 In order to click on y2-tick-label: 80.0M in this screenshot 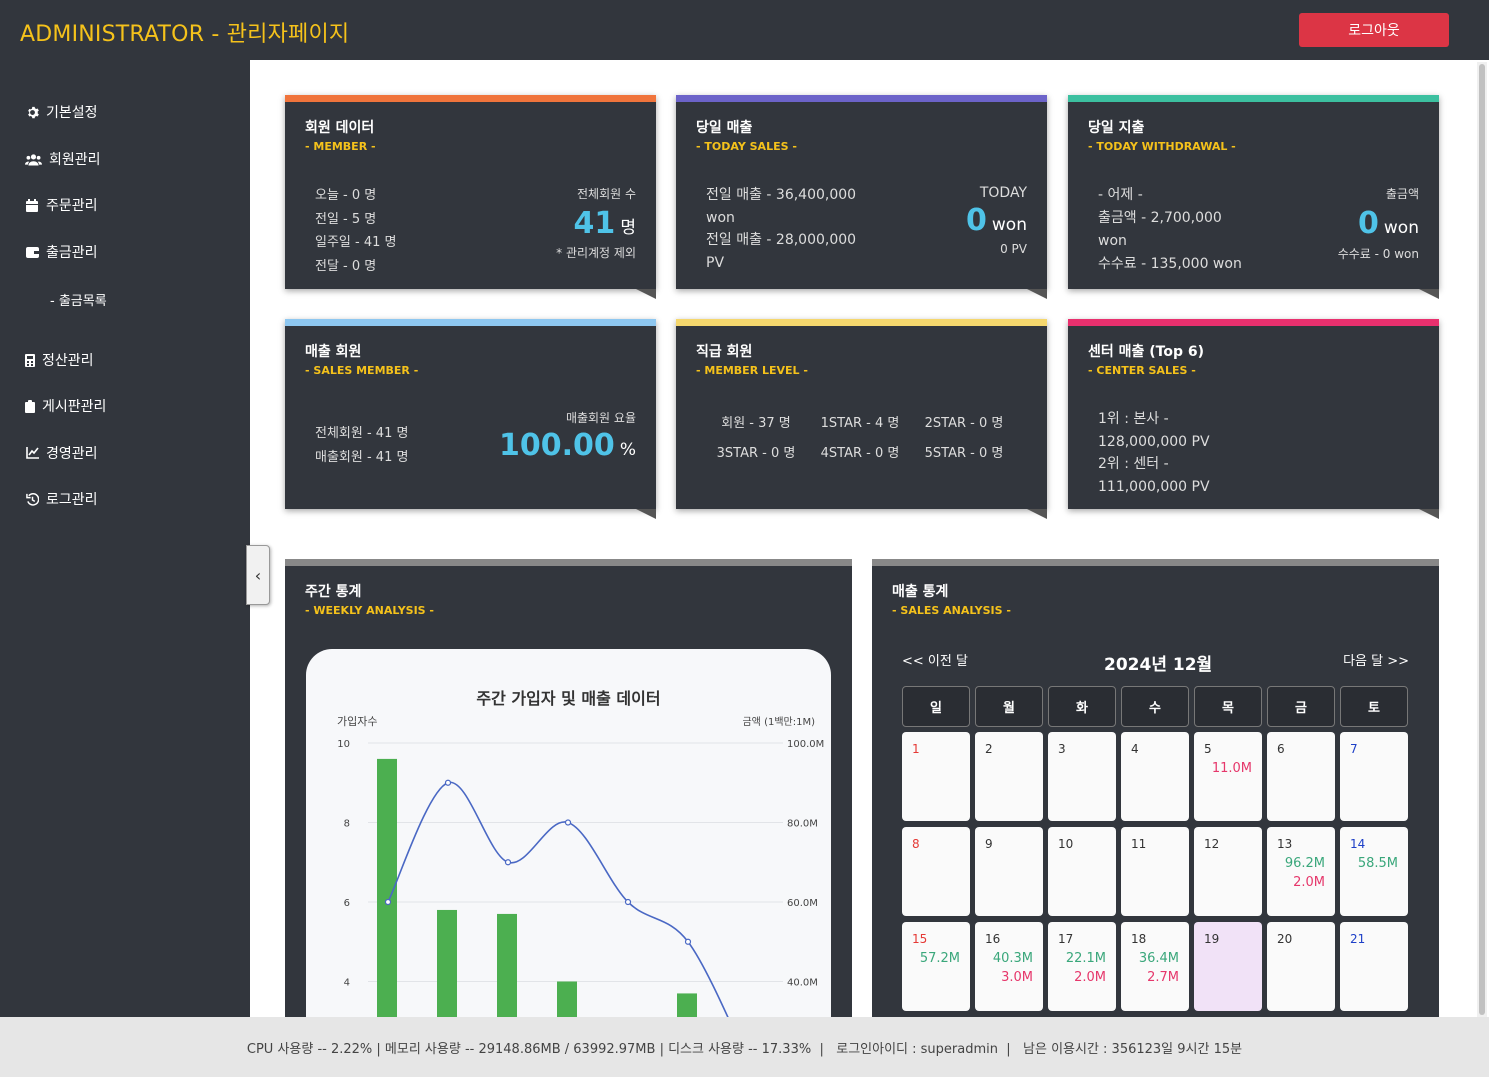, I will do `click(802, 824)`.